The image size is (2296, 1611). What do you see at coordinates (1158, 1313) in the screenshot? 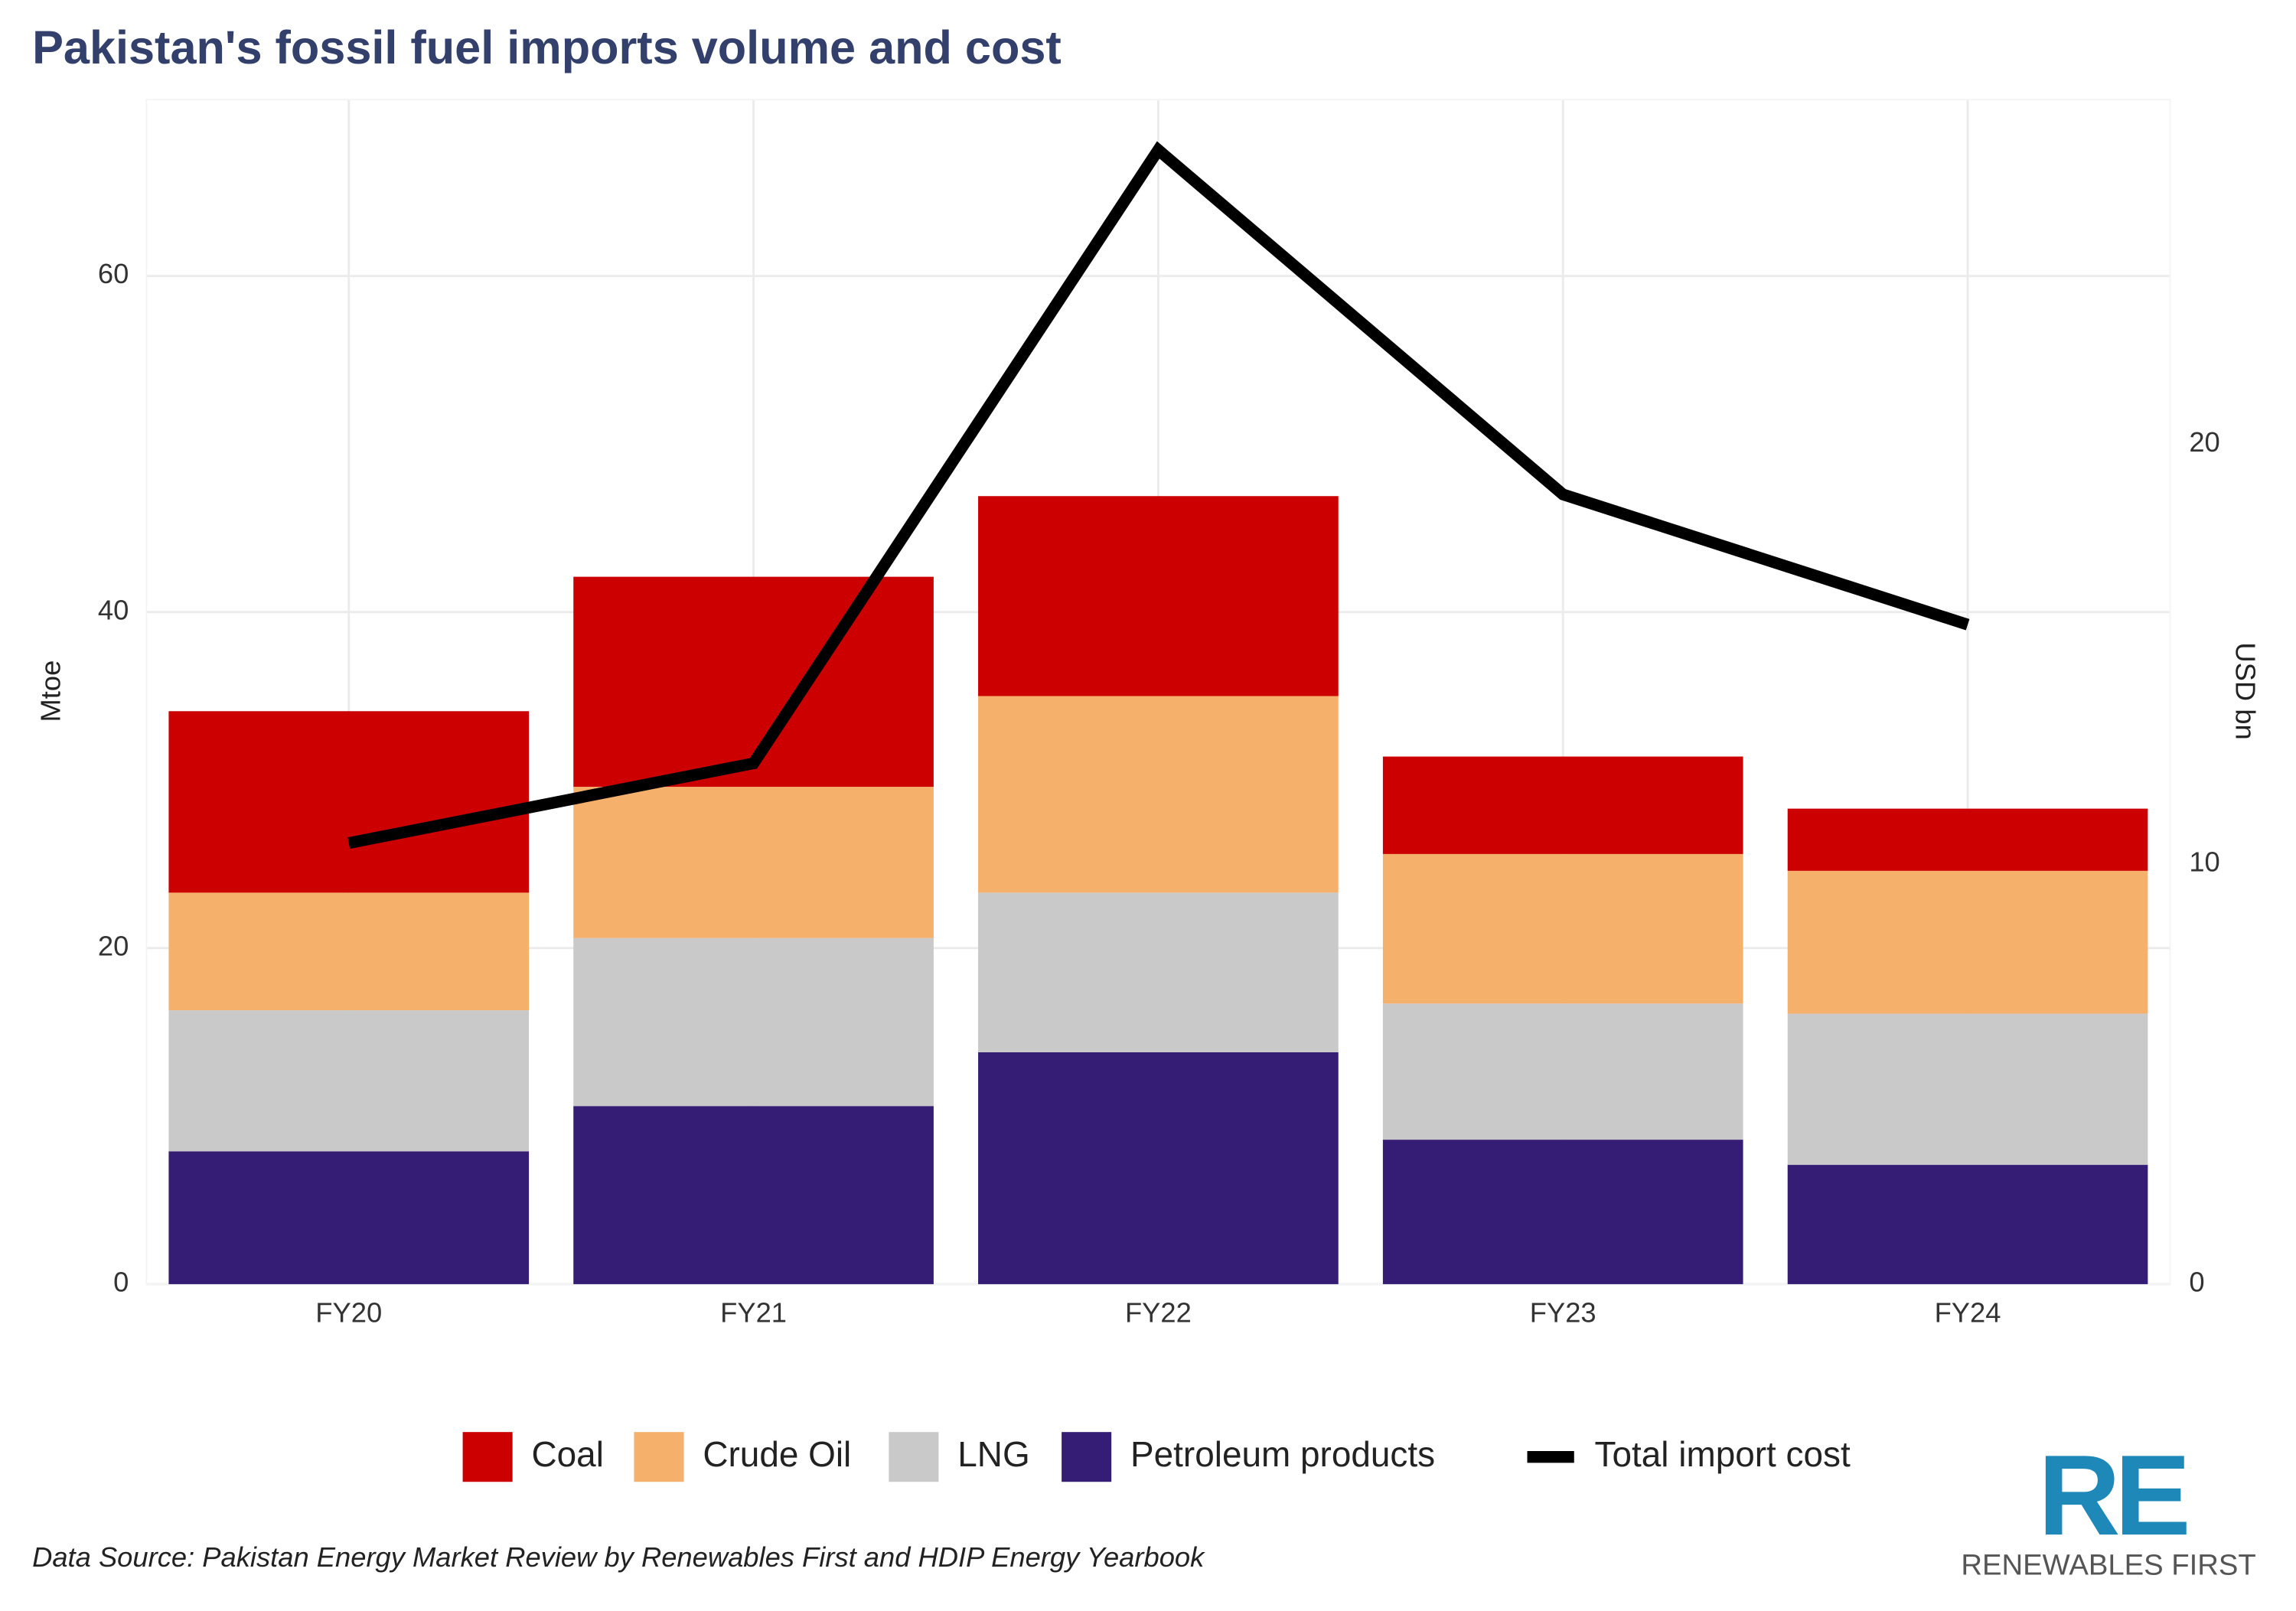
I see `x-tick-label: FY22` at bounding box center [1158, 1313].